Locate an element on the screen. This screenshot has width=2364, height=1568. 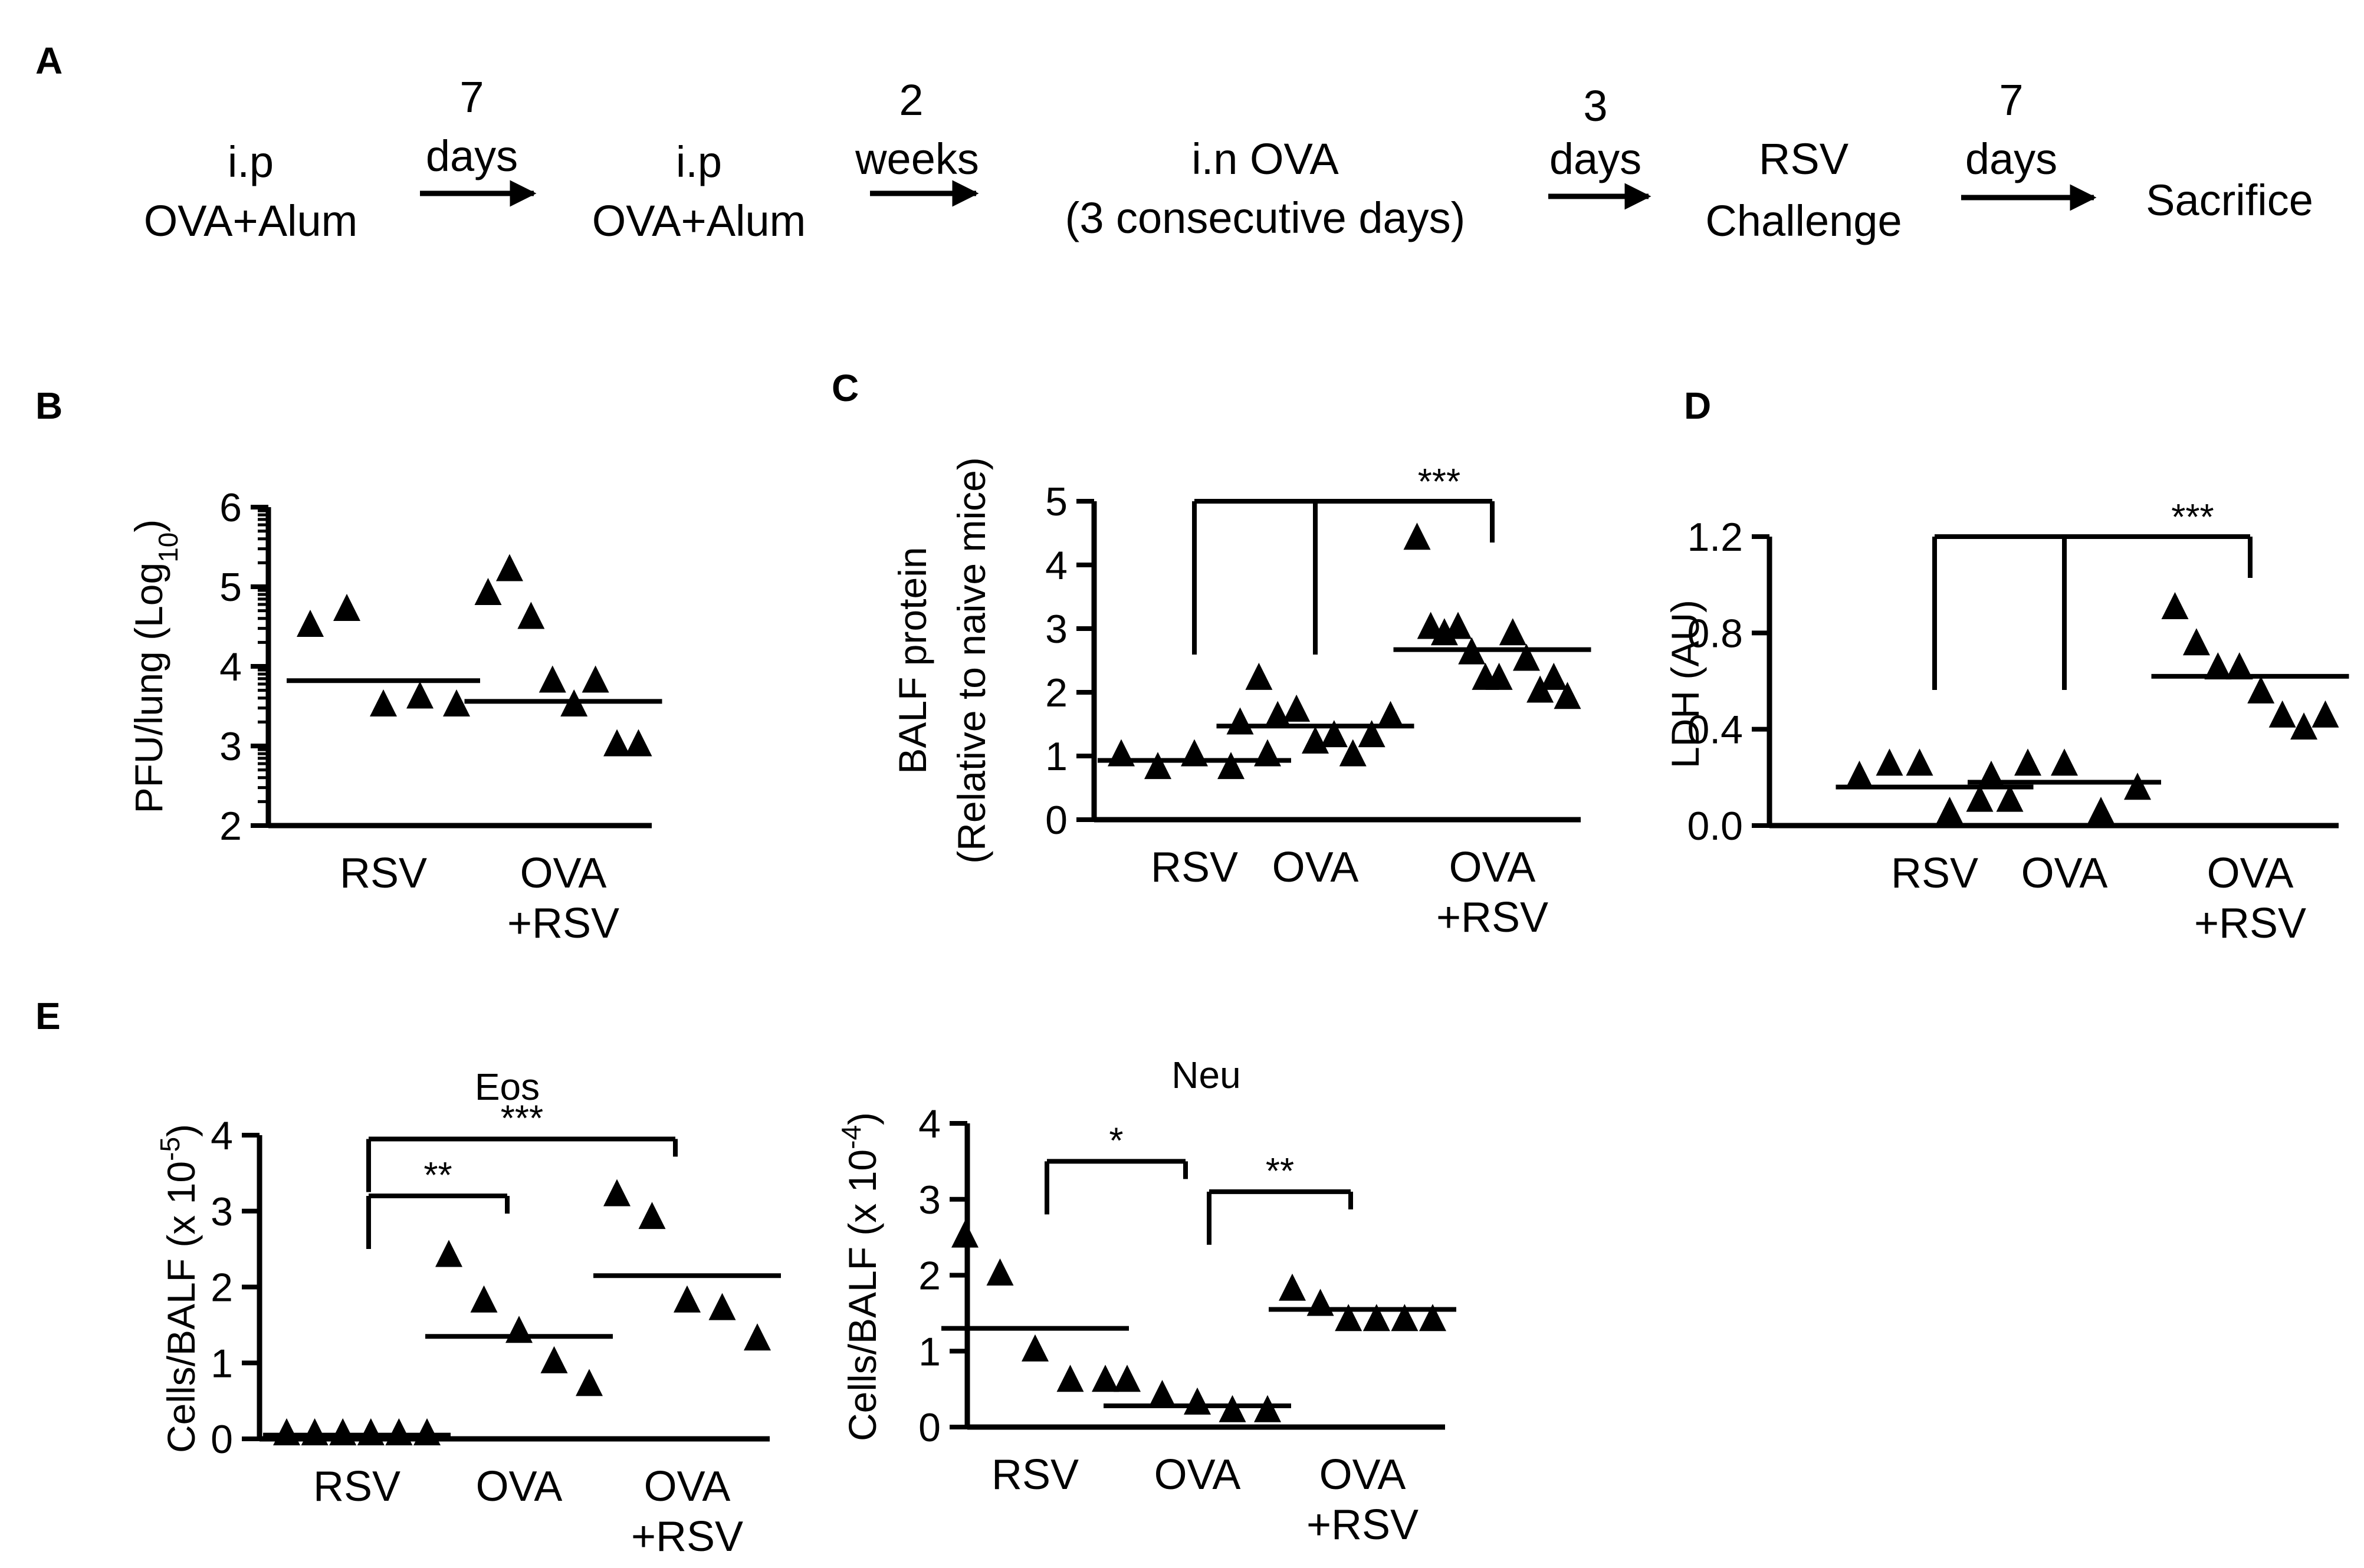
timeline-step-line2: Challenge is located at coordinates (1803, 220).